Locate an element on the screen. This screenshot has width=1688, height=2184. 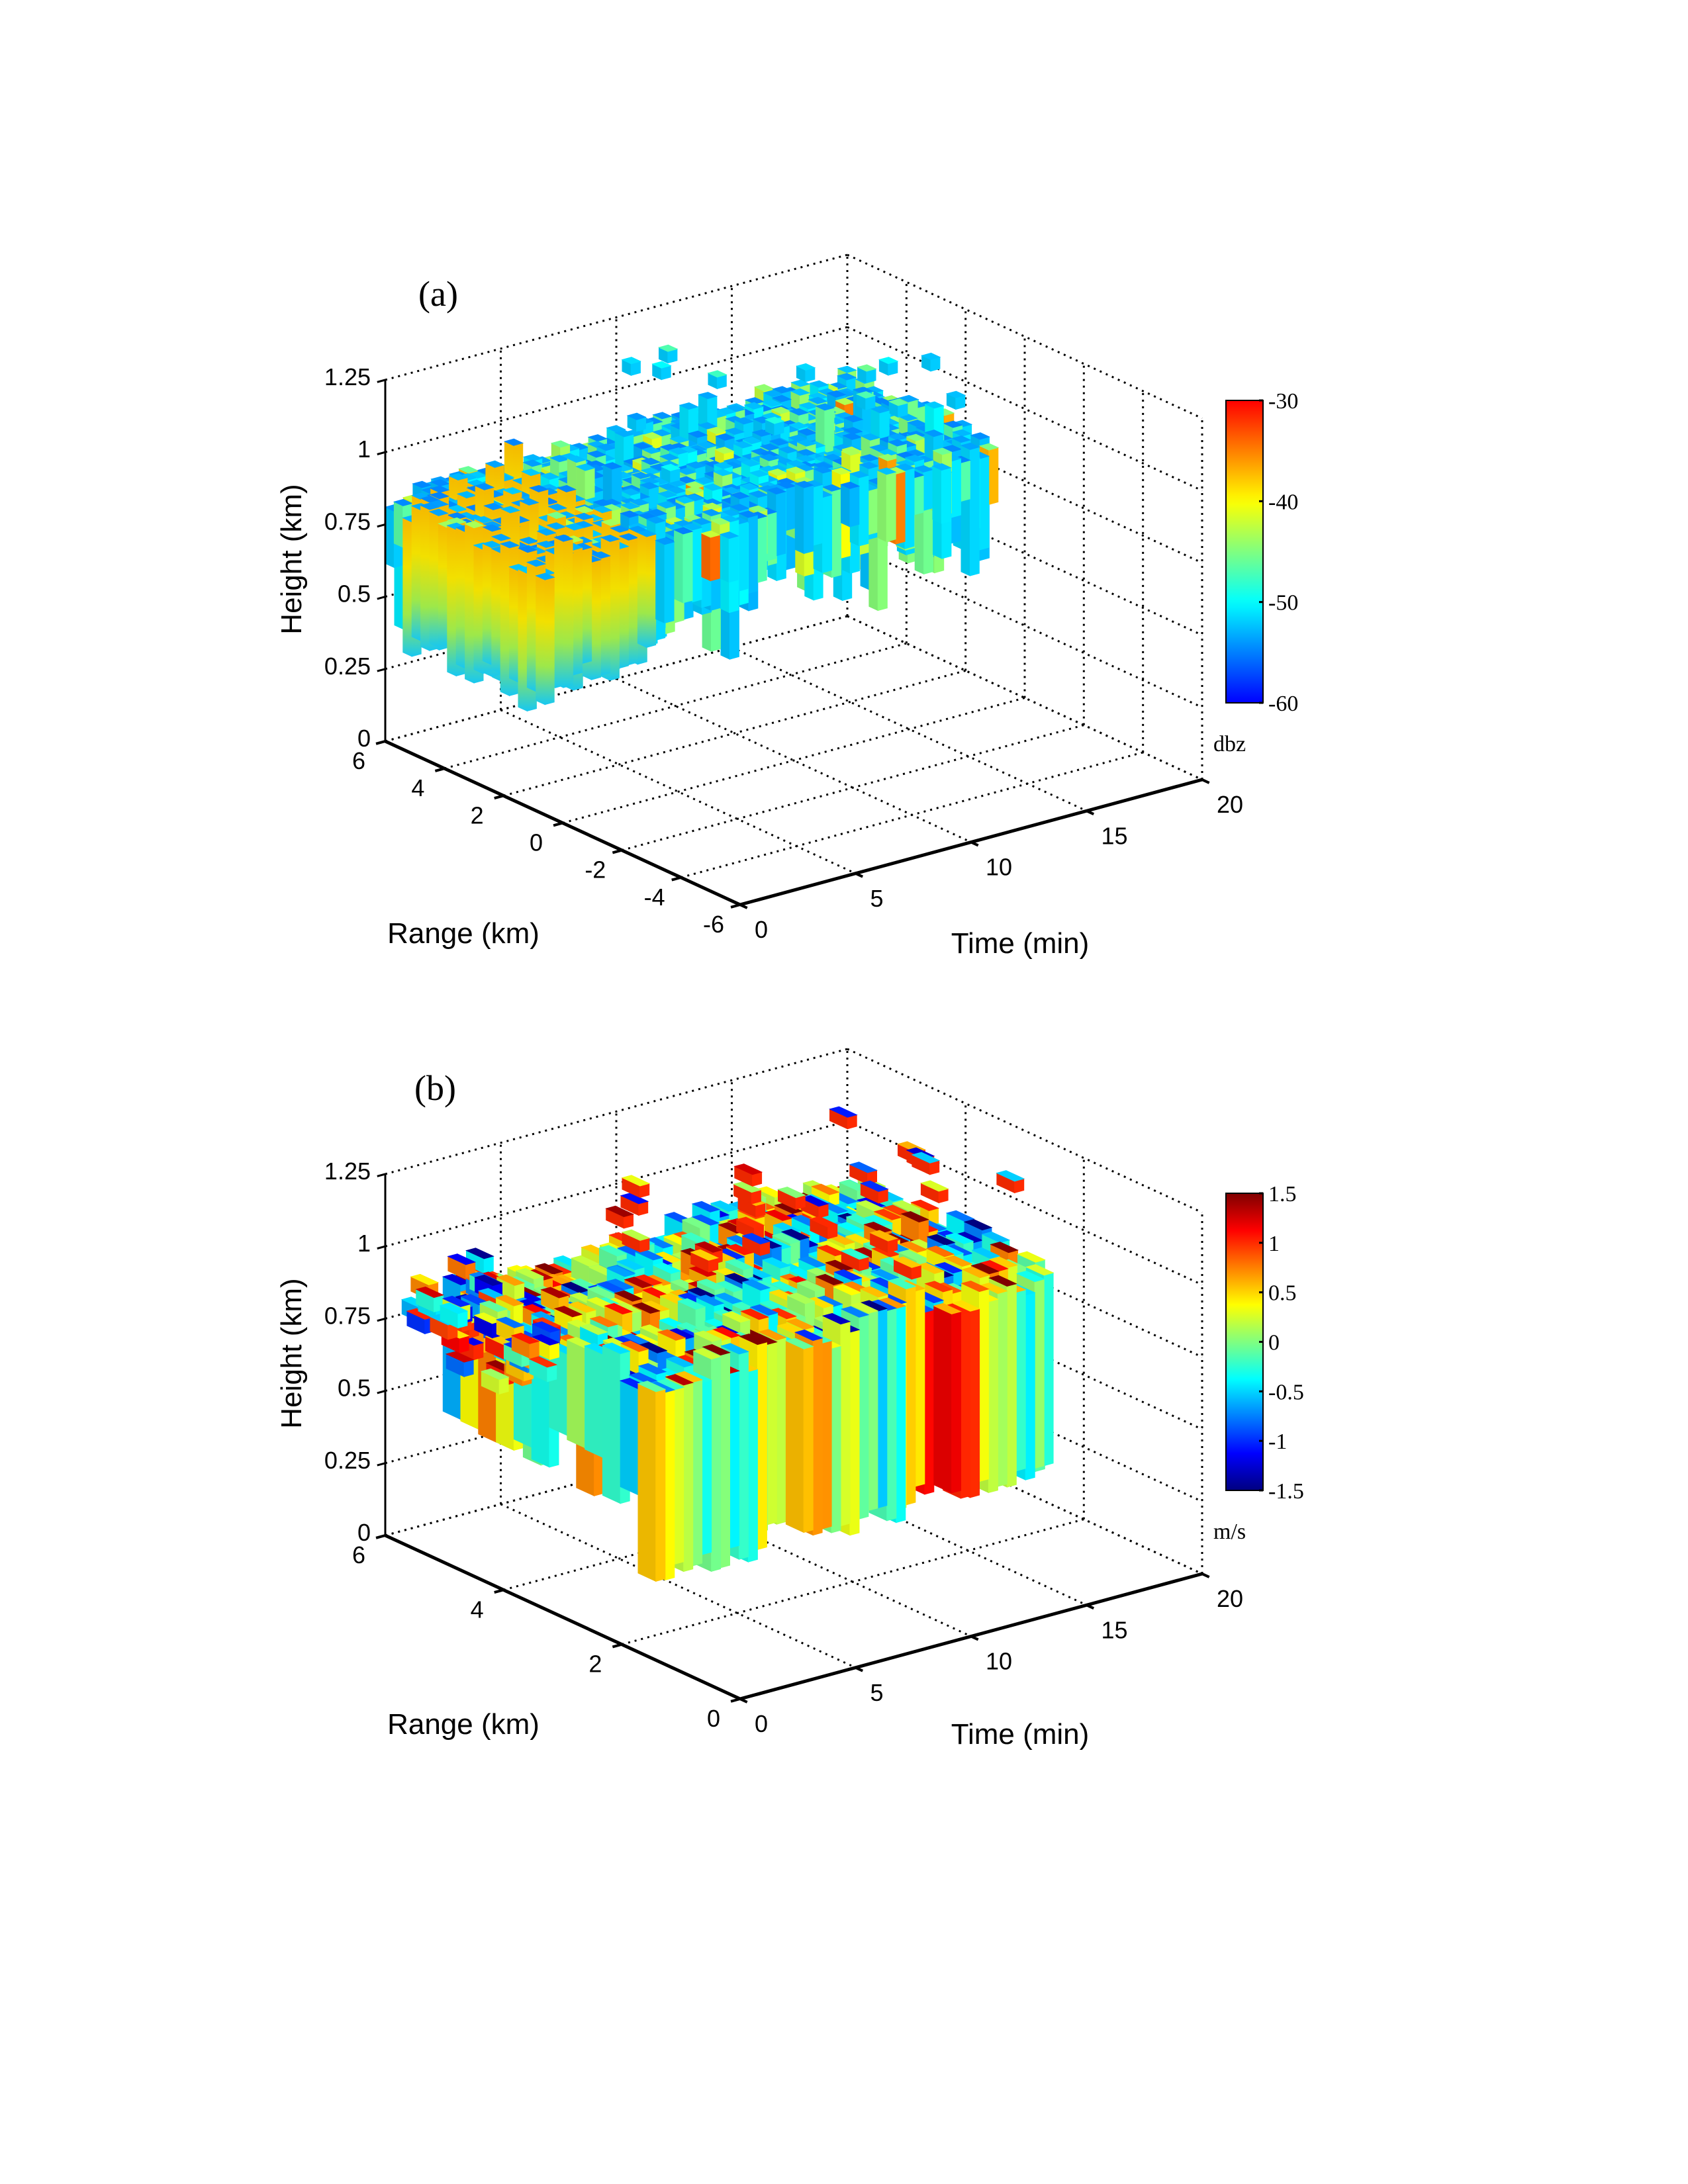
z-tick-label: 0.5 is located at coordinates (354, 1388).